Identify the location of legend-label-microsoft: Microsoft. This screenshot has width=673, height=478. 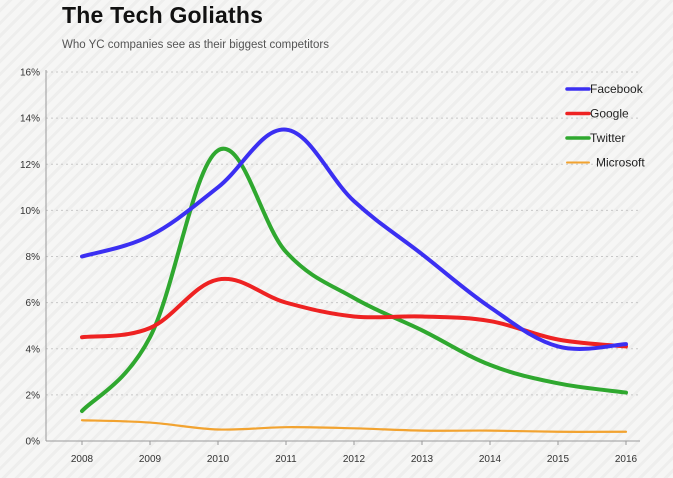
(620, 163).